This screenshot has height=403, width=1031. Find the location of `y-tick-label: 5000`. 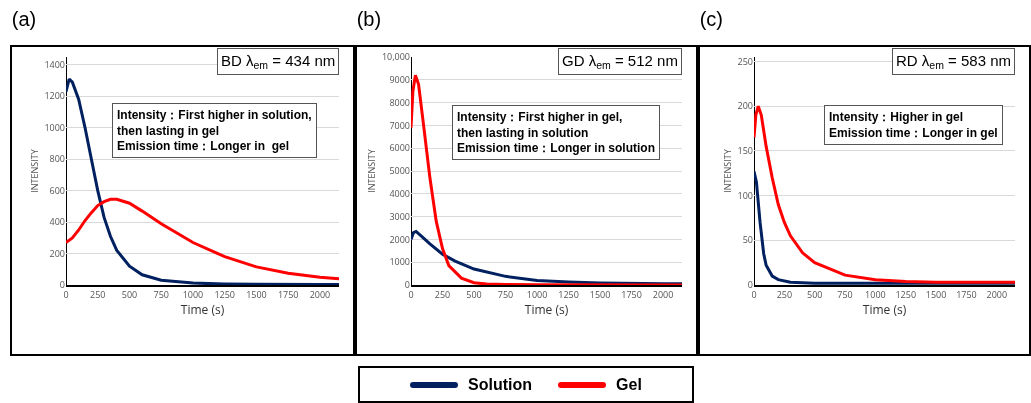

y-tick-label: 5000 is located at coordinates (399, 171).